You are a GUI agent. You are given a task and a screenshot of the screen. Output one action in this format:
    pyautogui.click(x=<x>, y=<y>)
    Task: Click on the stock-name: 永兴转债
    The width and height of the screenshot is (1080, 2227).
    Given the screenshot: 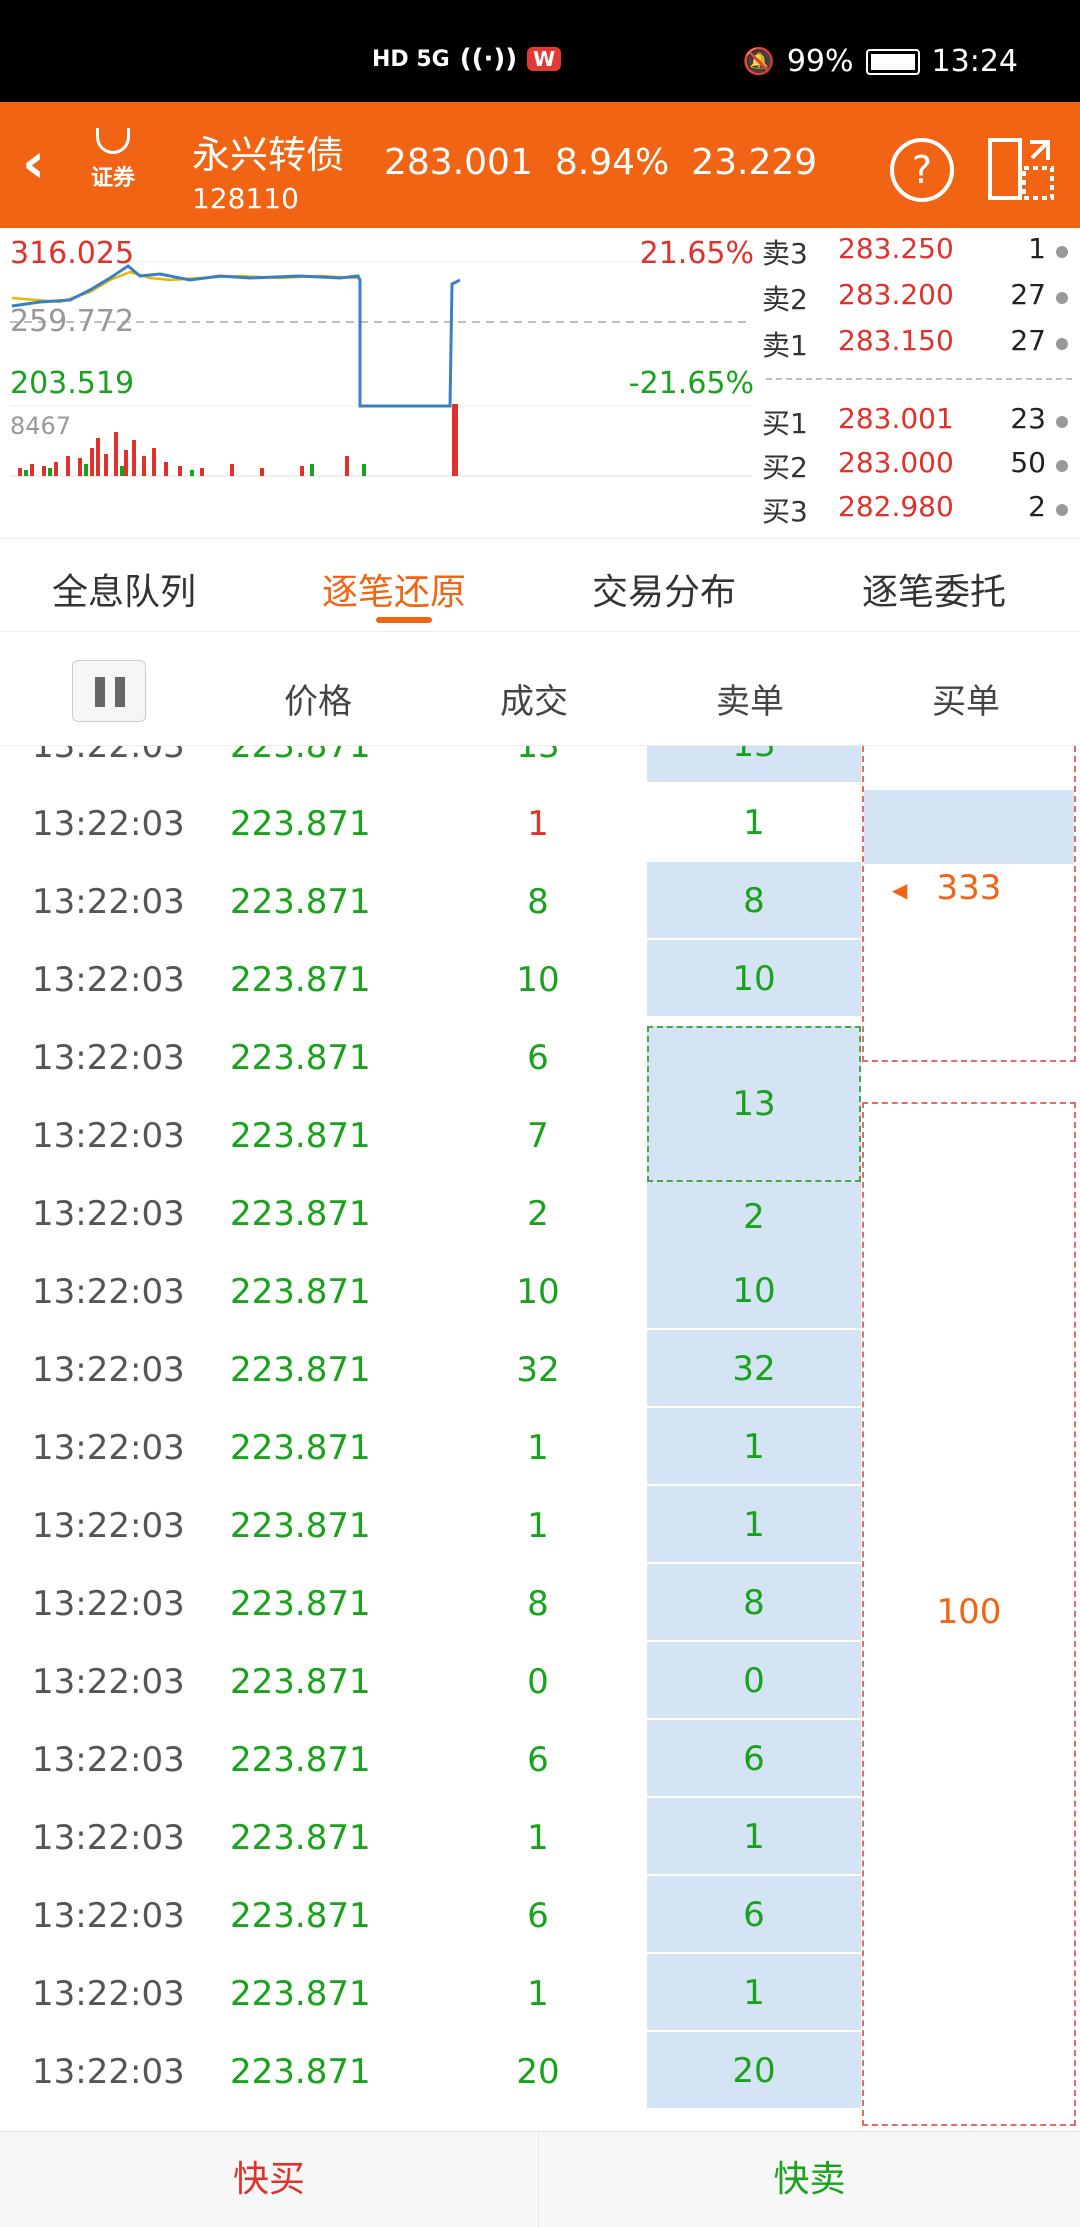 What is the action you would take?
    pyautogui.click(x=268, y=155)
    